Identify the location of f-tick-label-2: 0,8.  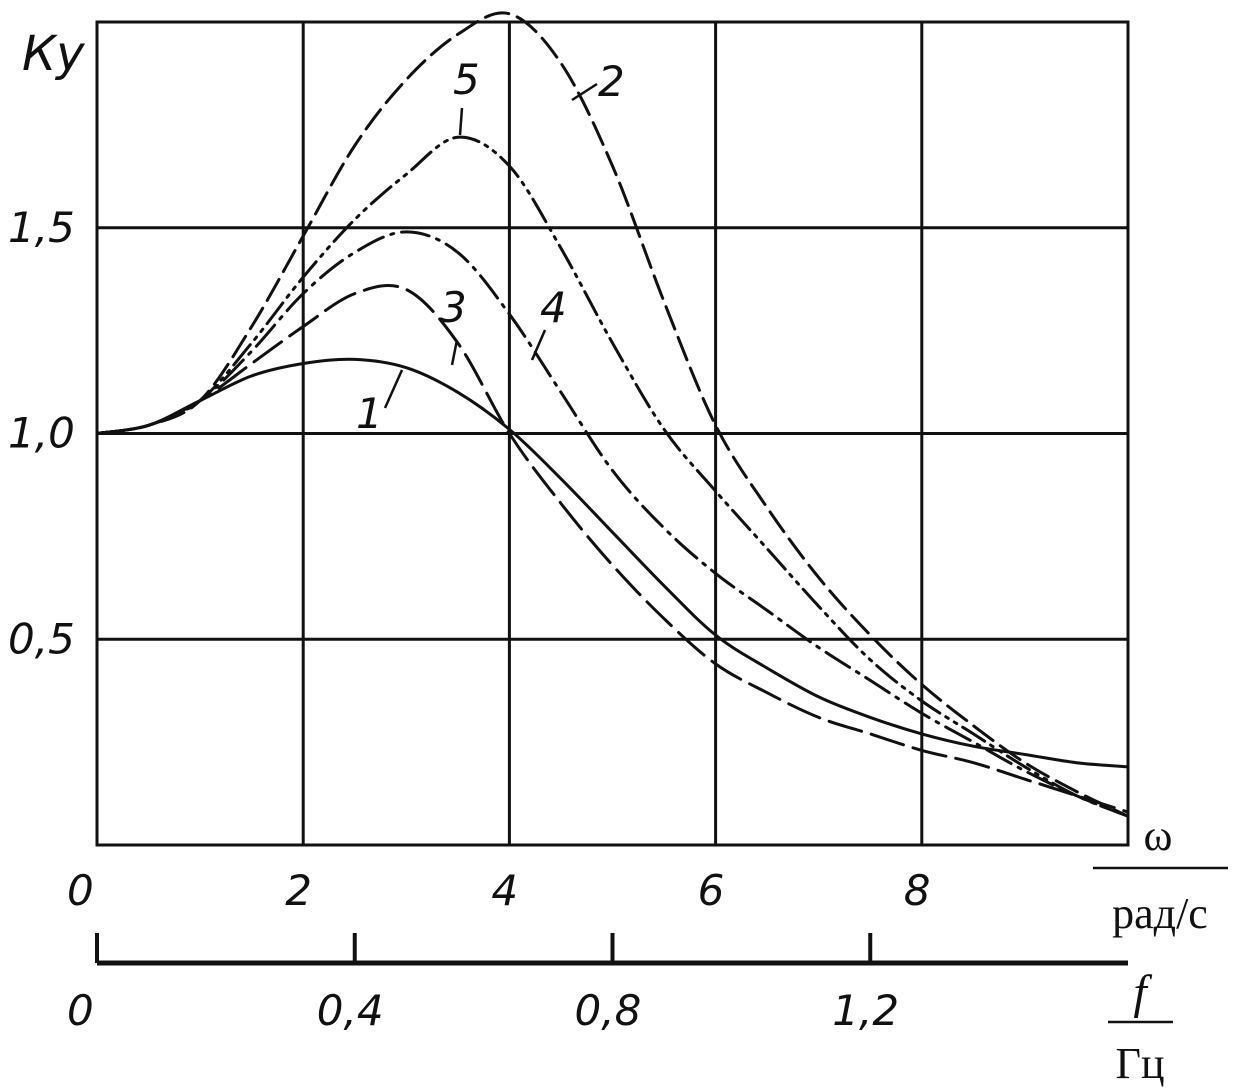
(608, 1010).